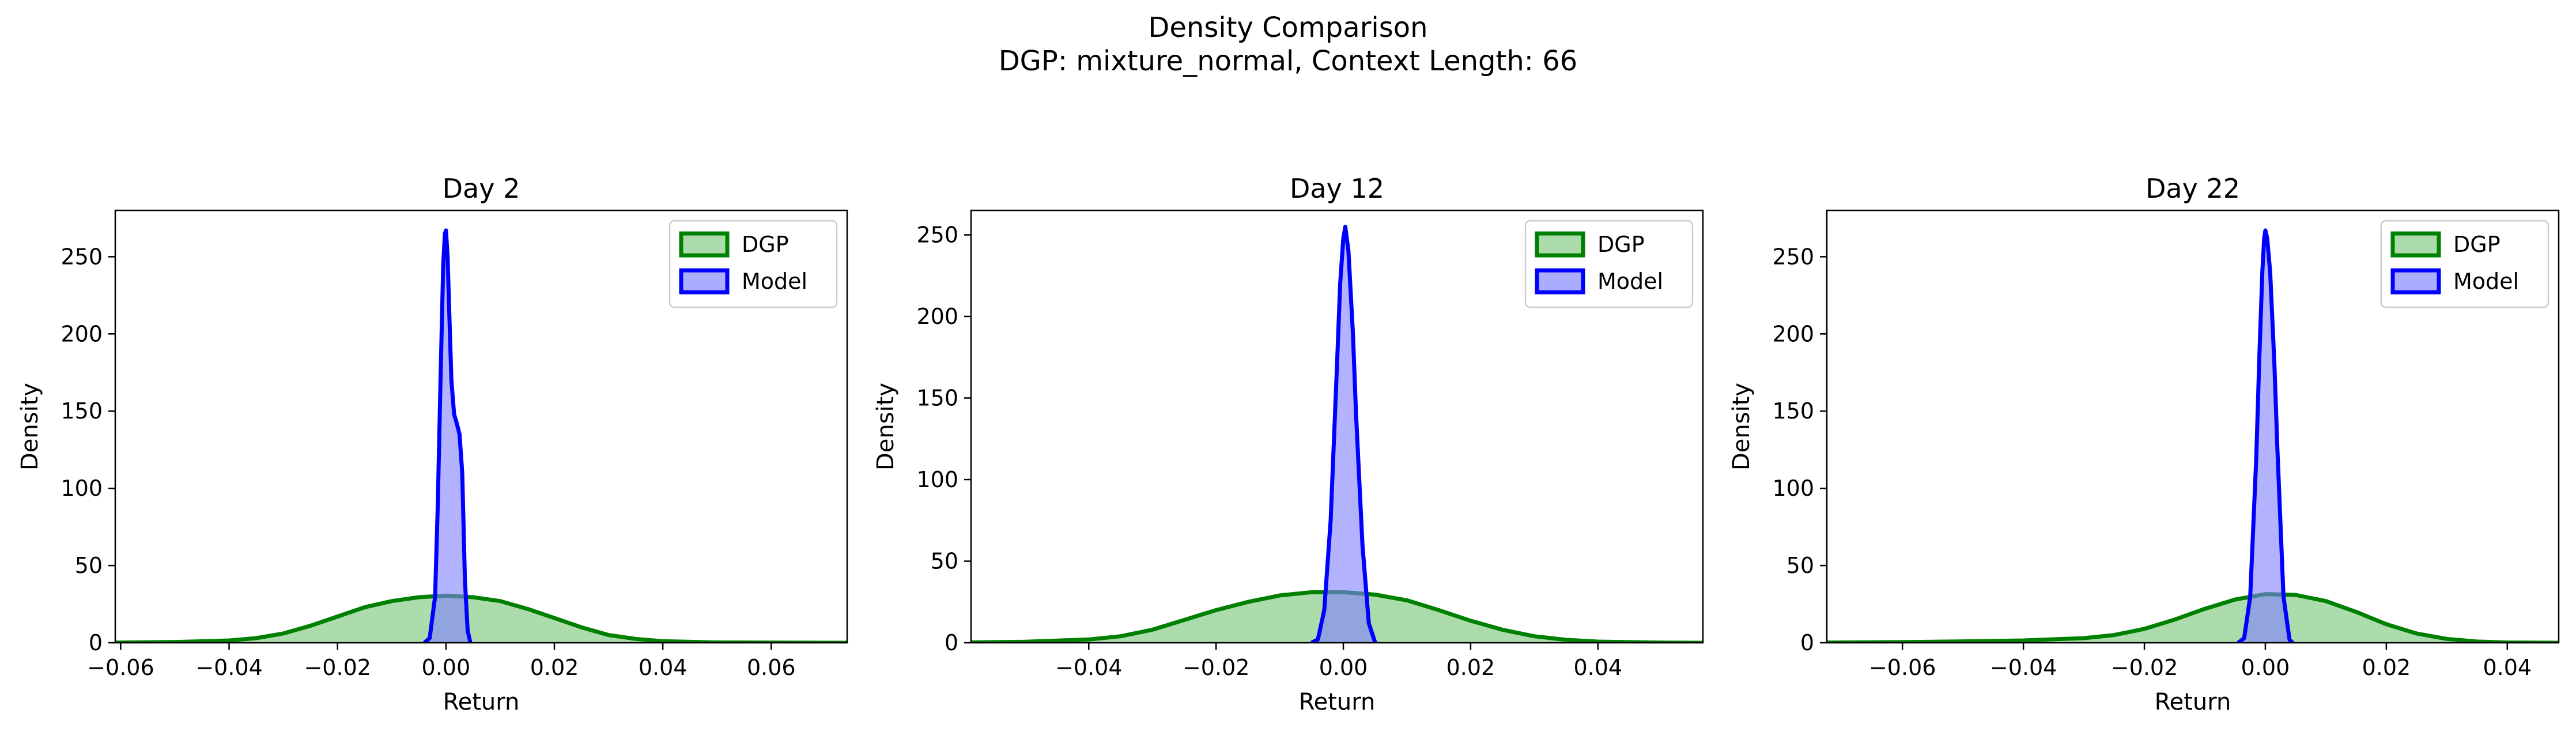 The width and height of the screenshot is (2576, 735). What do you see at coordinates (1287, 28) in the screenshot?
I see `figure-title-line1: Density Comparison` at bounding box center [1287, 28].